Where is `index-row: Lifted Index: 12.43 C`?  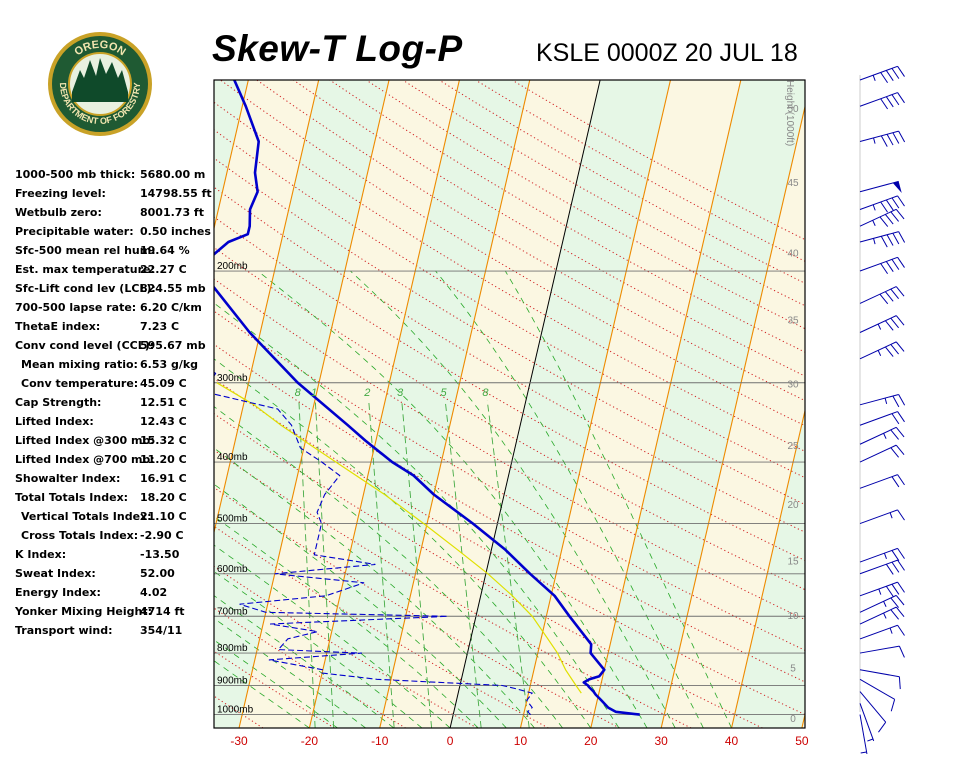
index-row: Lifted Index: 12.43 C is located at coordinates (115, 424).